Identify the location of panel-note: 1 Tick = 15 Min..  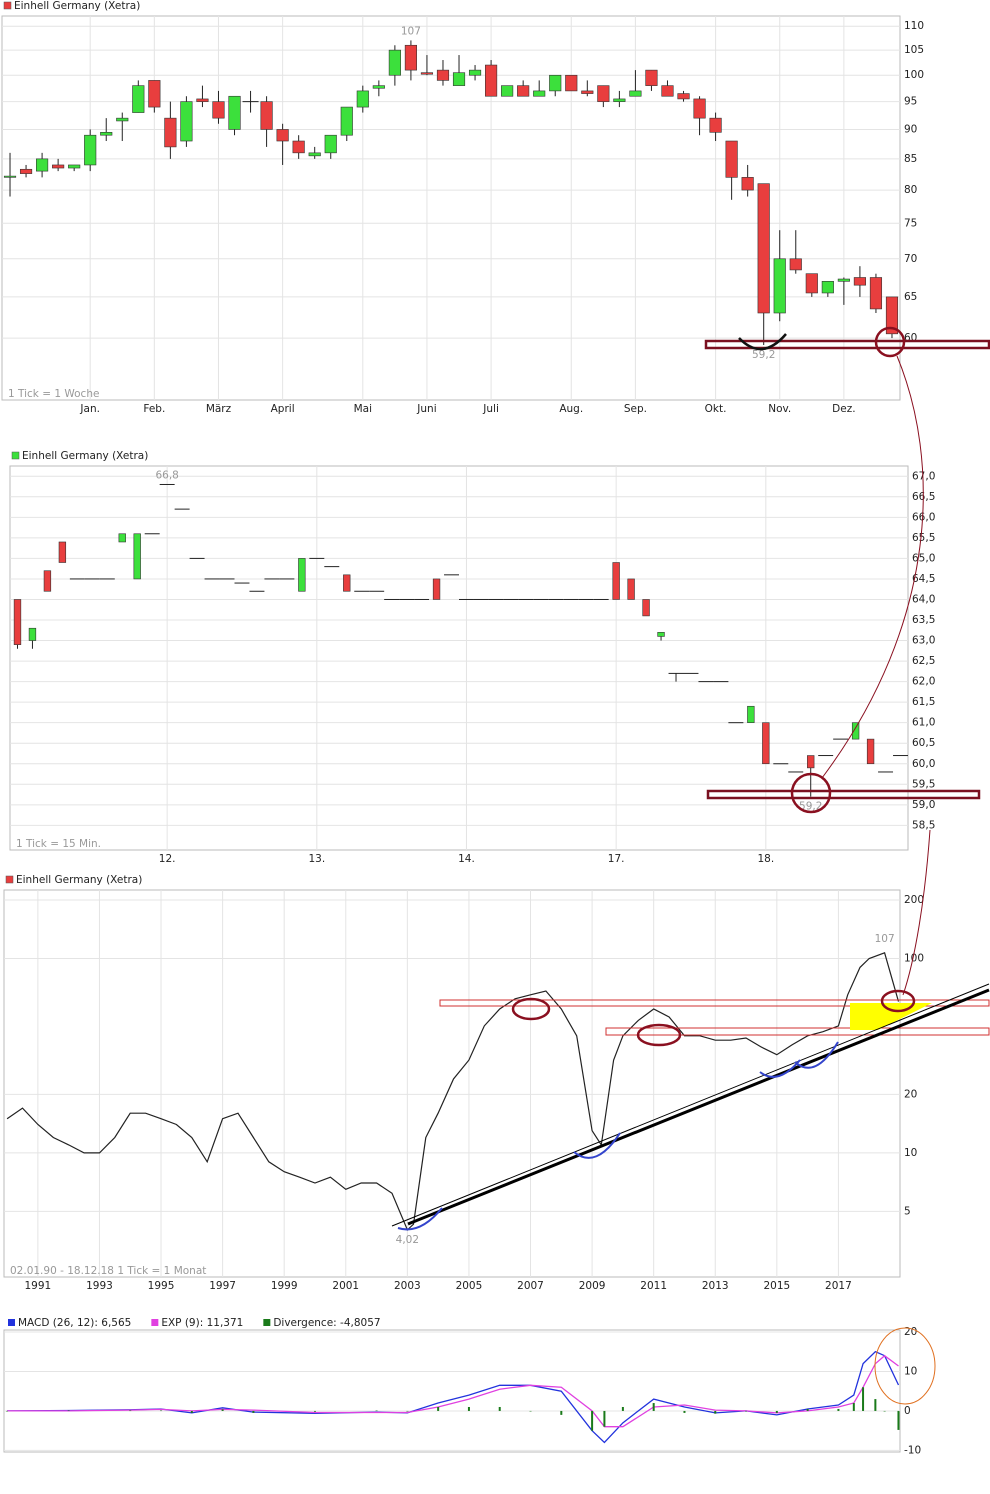
(58, 844).